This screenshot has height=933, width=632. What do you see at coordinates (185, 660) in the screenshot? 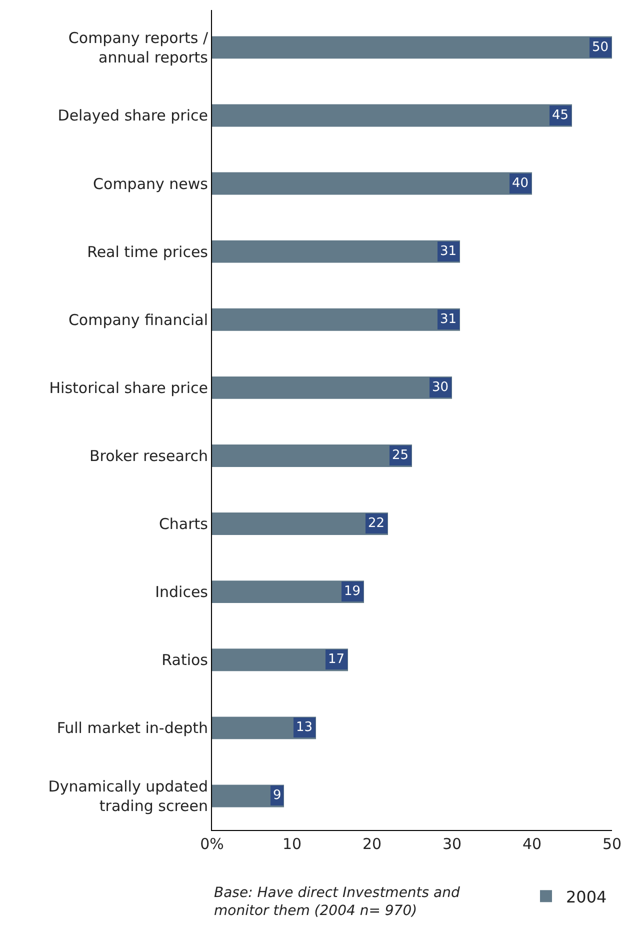
I see `y-tick-label: Ratios` at bounding box center [185, 660].